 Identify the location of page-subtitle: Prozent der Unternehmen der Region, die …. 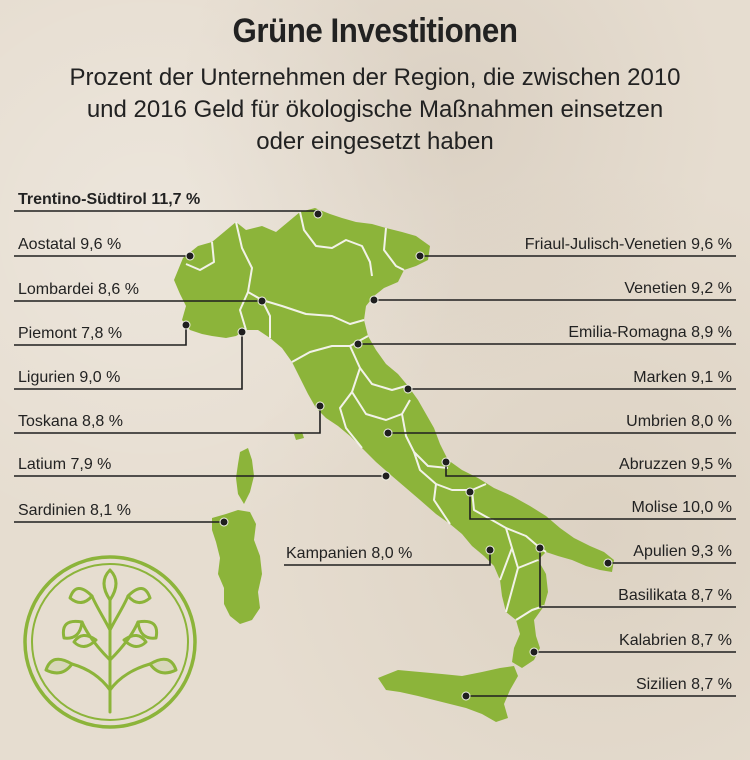
(375, 110).